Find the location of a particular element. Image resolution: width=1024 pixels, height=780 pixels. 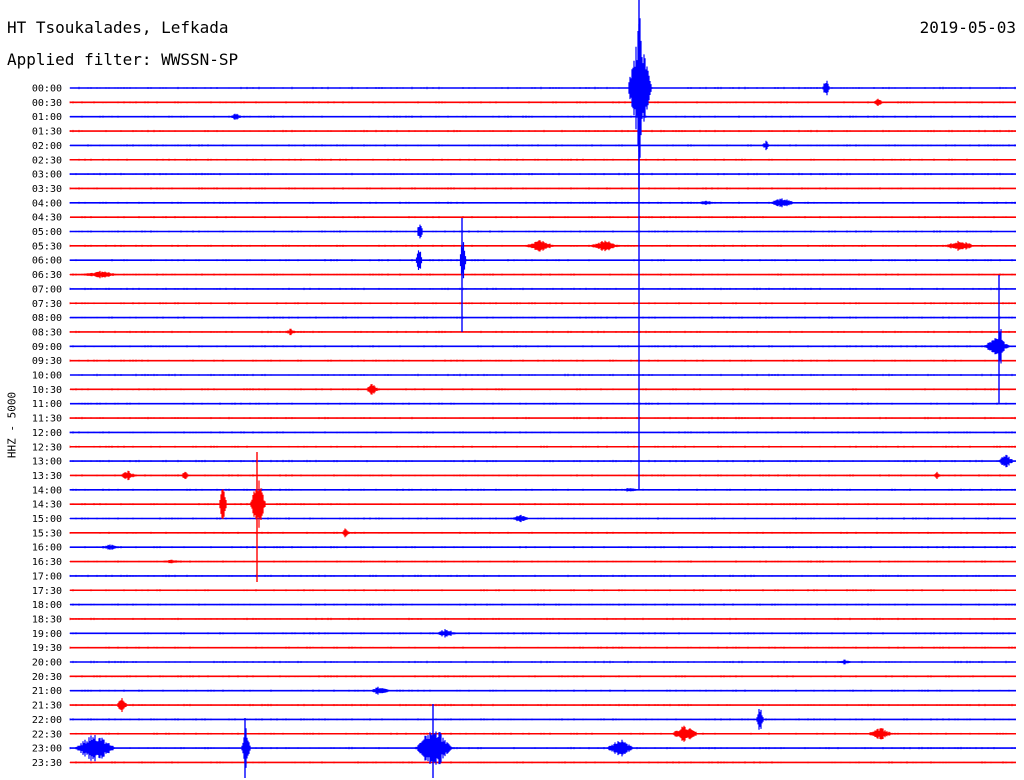

time-label: 23:30 is located at coordinates (47, 763).